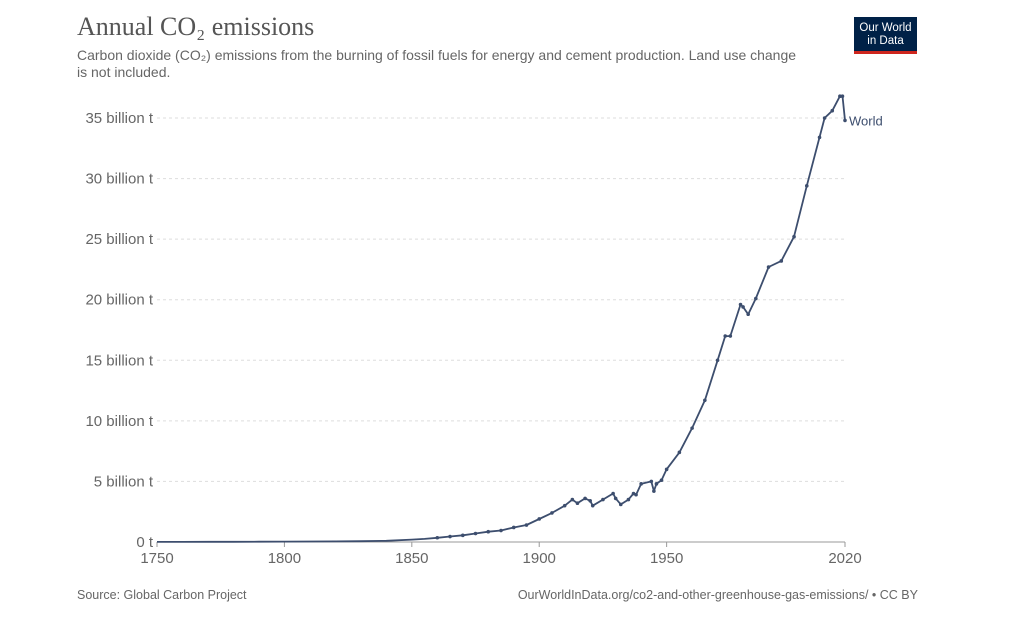 The width and height of the screenshot is (1024, 621). Describe the element at coordinates (119, 421) in the screenshot. I see `y-tick-label: 10 billion t` at that location.